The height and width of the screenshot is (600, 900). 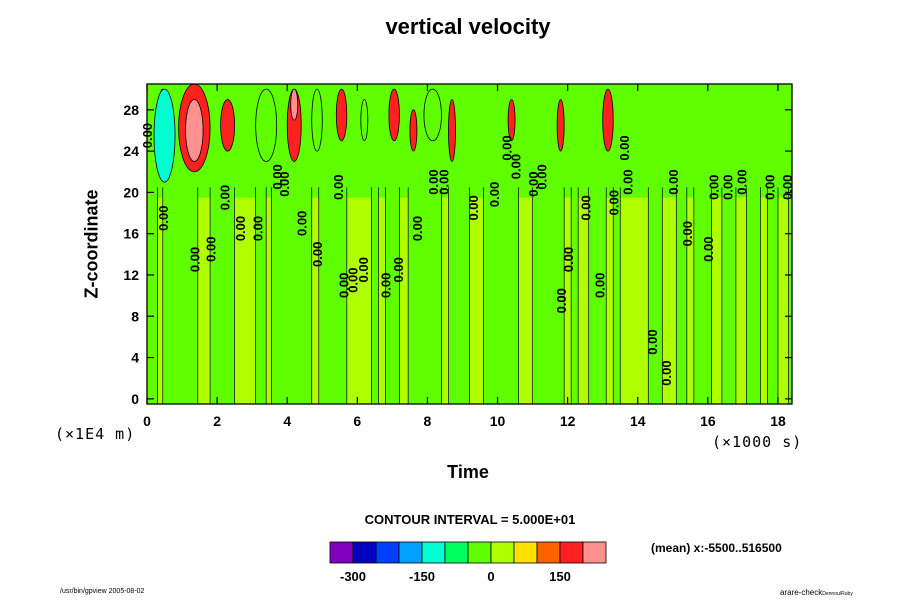 What do you see at coordinates (147, 421) in the screenshot?
I see `x-tick-label: 0` at bounding box center [147, 421].